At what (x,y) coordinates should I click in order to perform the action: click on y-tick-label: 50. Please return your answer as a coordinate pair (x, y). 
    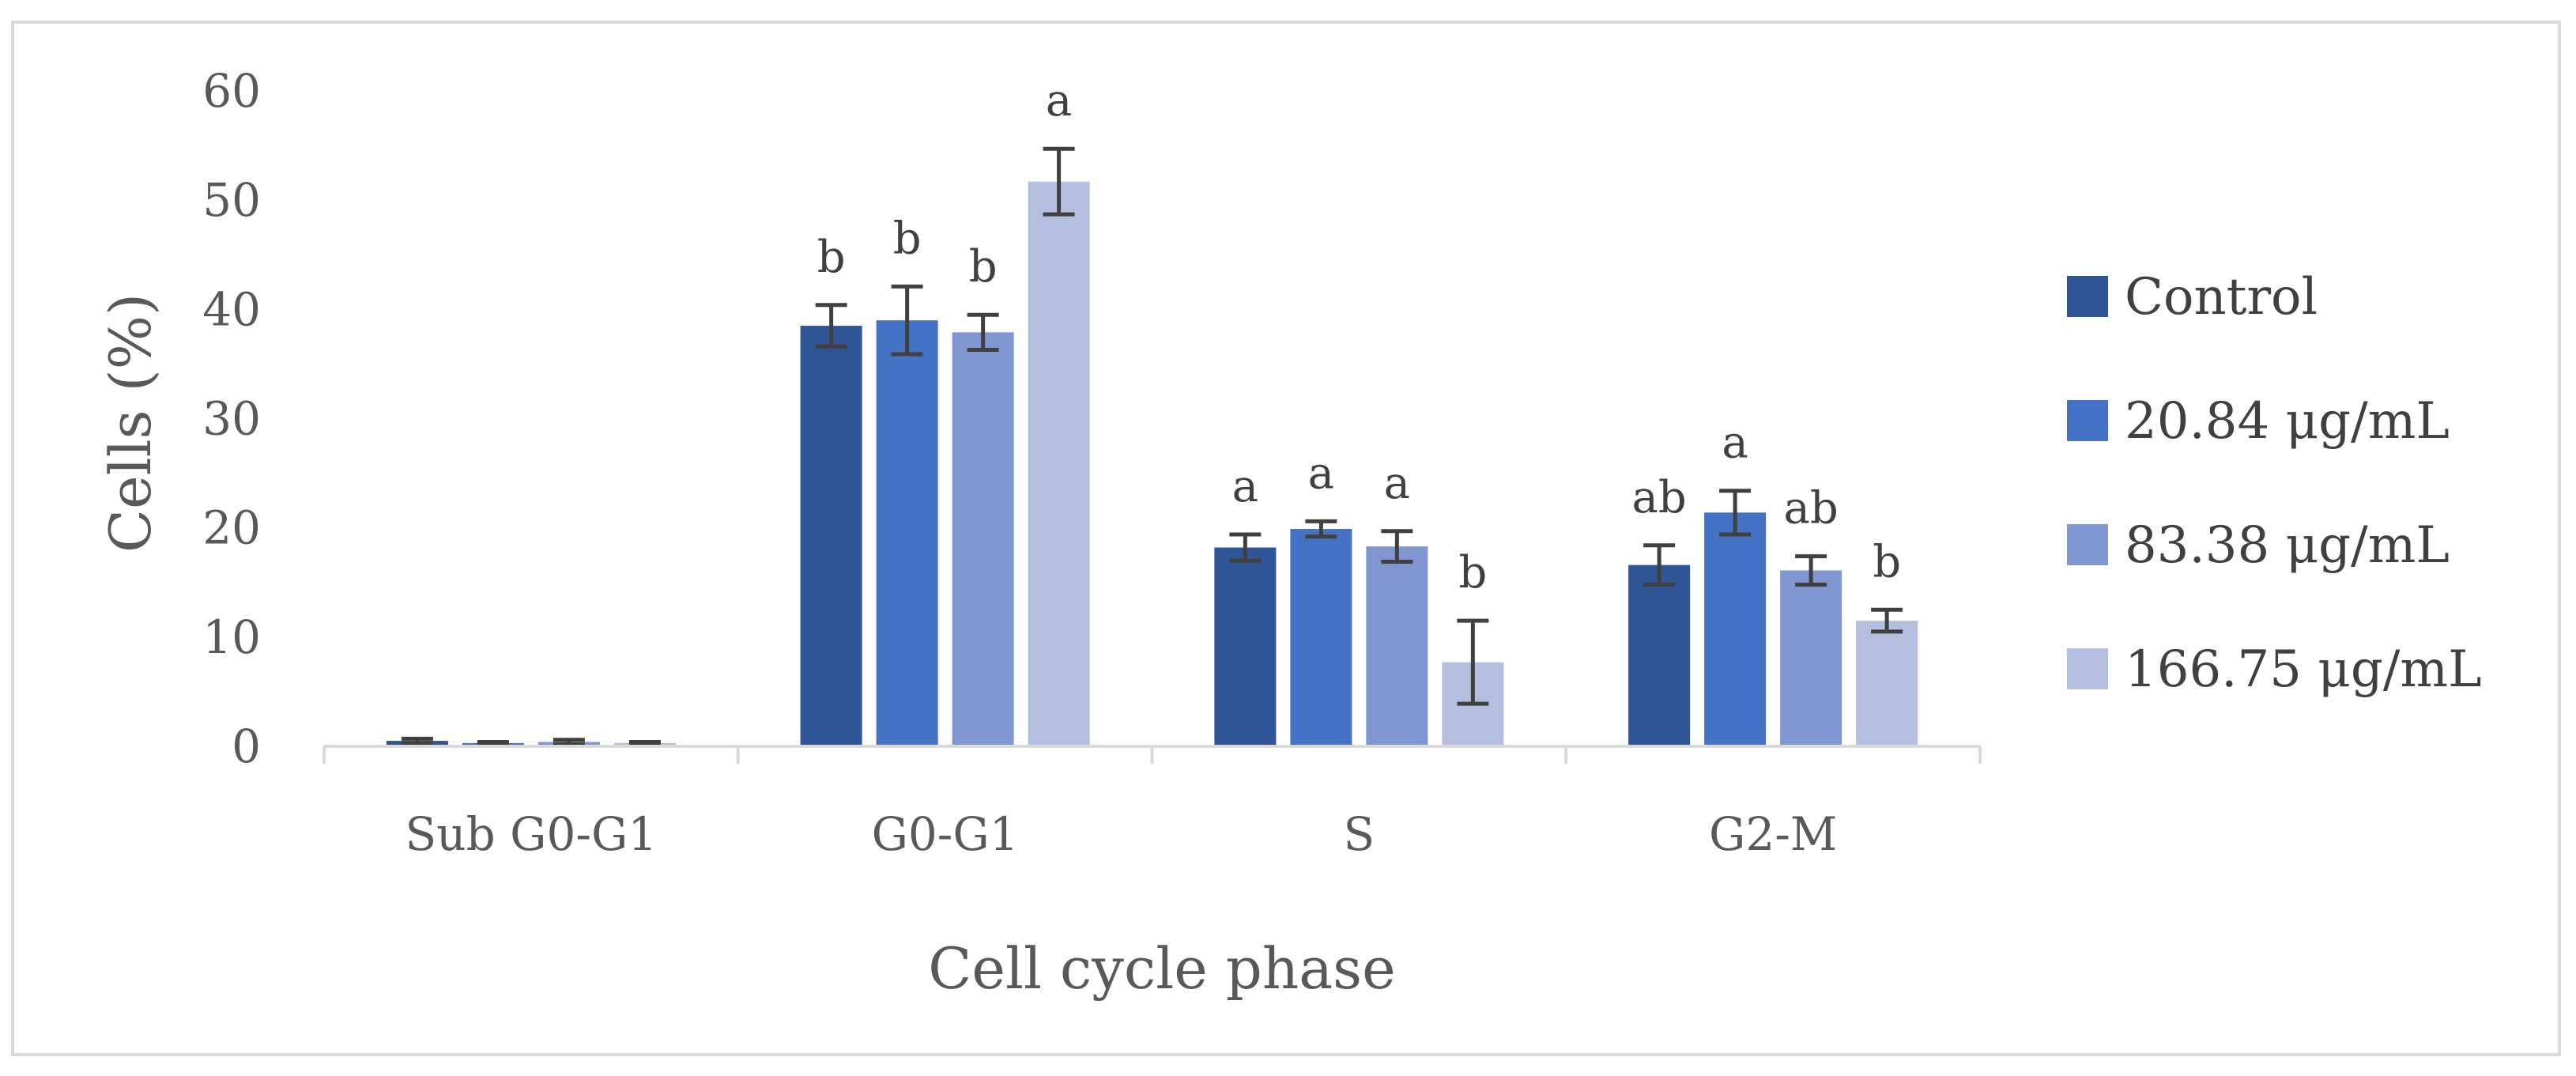
    Looking at the image, I should click on (231, 200).